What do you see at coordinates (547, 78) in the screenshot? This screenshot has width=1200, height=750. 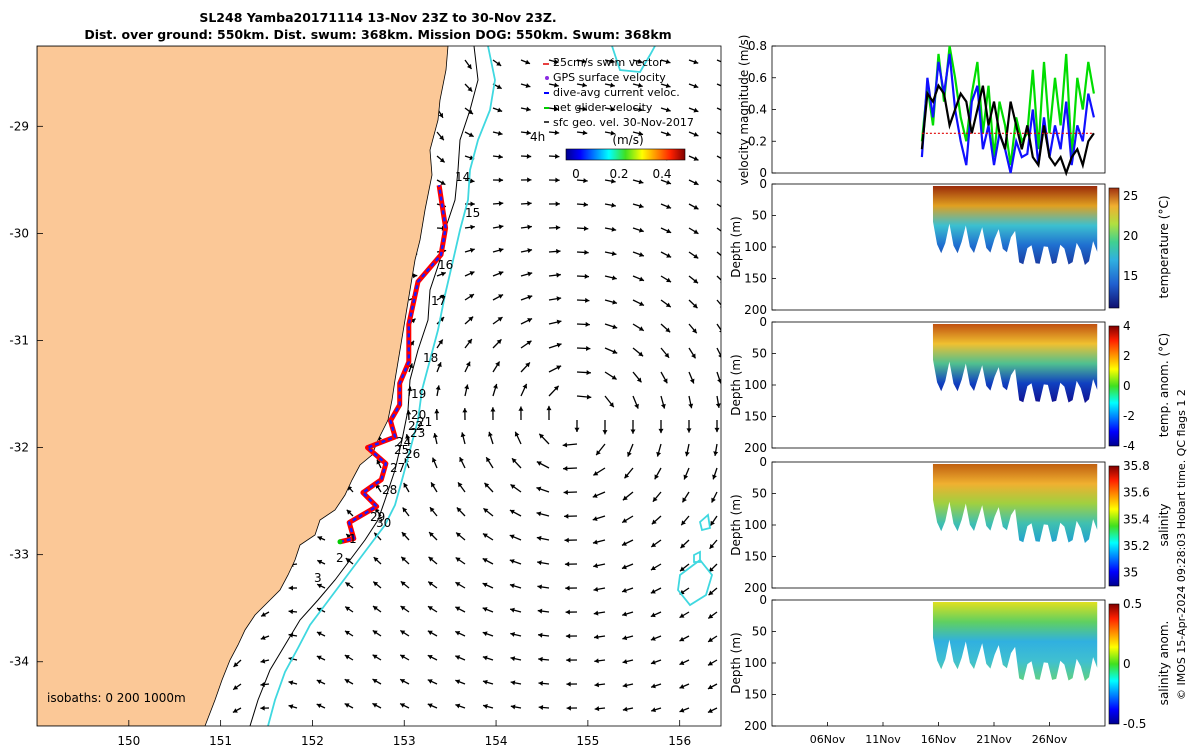 I see `legend-swatch-gps` at bounding box center [547, 78].